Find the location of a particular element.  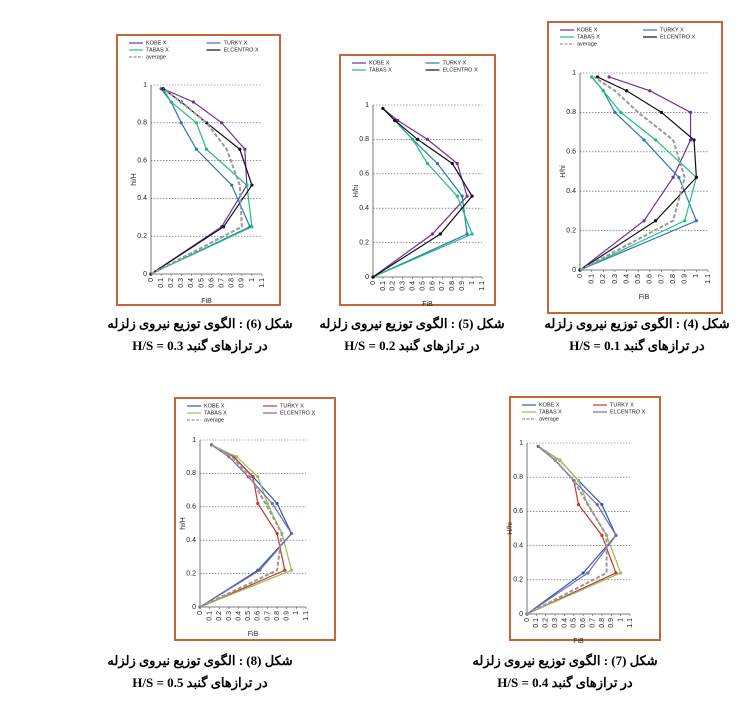

x-tick-label: 0.3 is located at coordinates (181, 283).